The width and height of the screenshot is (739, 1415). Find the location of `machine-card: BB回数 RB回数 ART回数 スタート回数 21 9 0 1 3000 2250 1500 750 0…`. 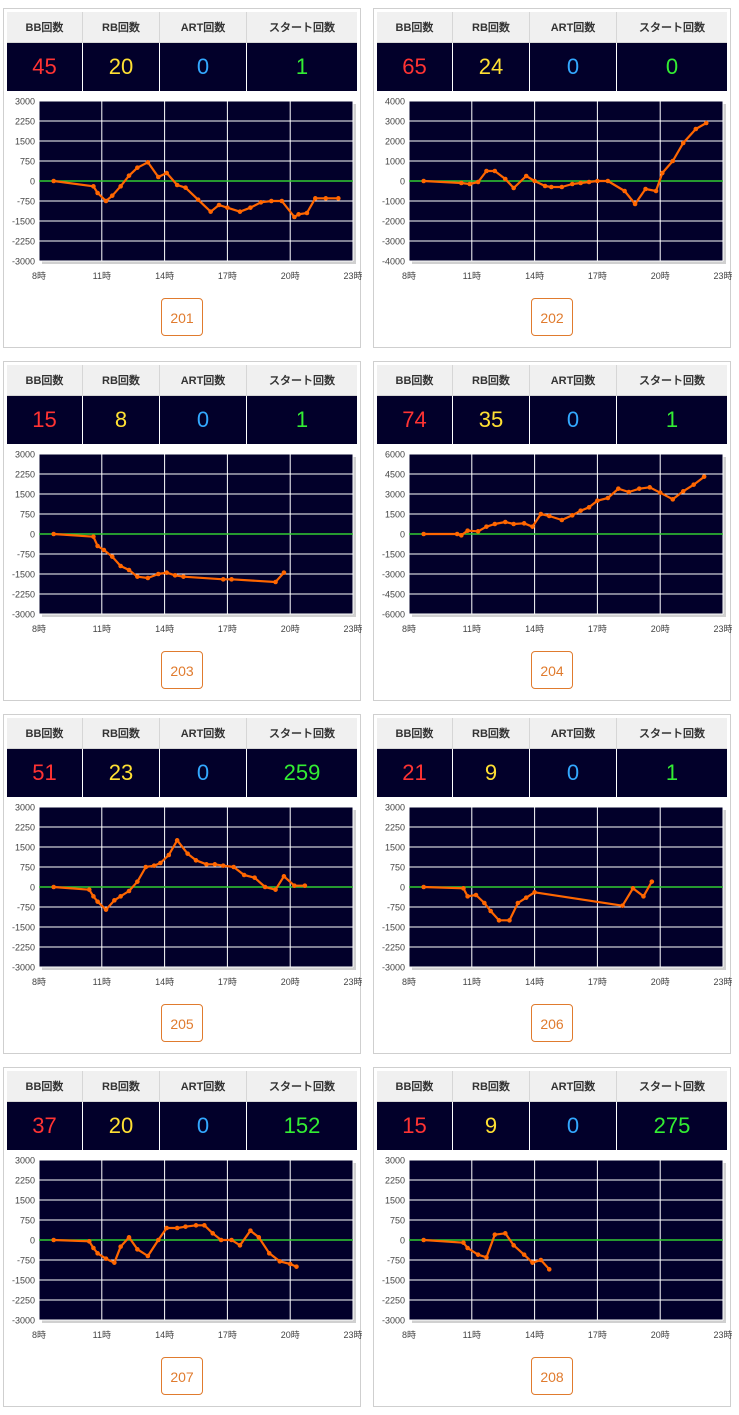

machine-card: BB回数 RB回数 ART回数 スタート回数 21 9 0 1 3000 2250 1500 750 0… is located at coordinates (552, 884).